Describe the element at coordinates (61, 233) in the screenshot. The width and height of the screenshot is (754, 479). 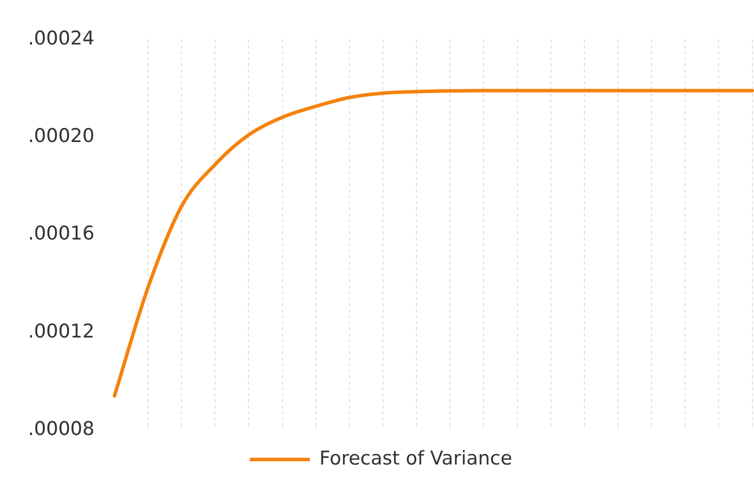
I see `y-tick-label: .00016` at that location.